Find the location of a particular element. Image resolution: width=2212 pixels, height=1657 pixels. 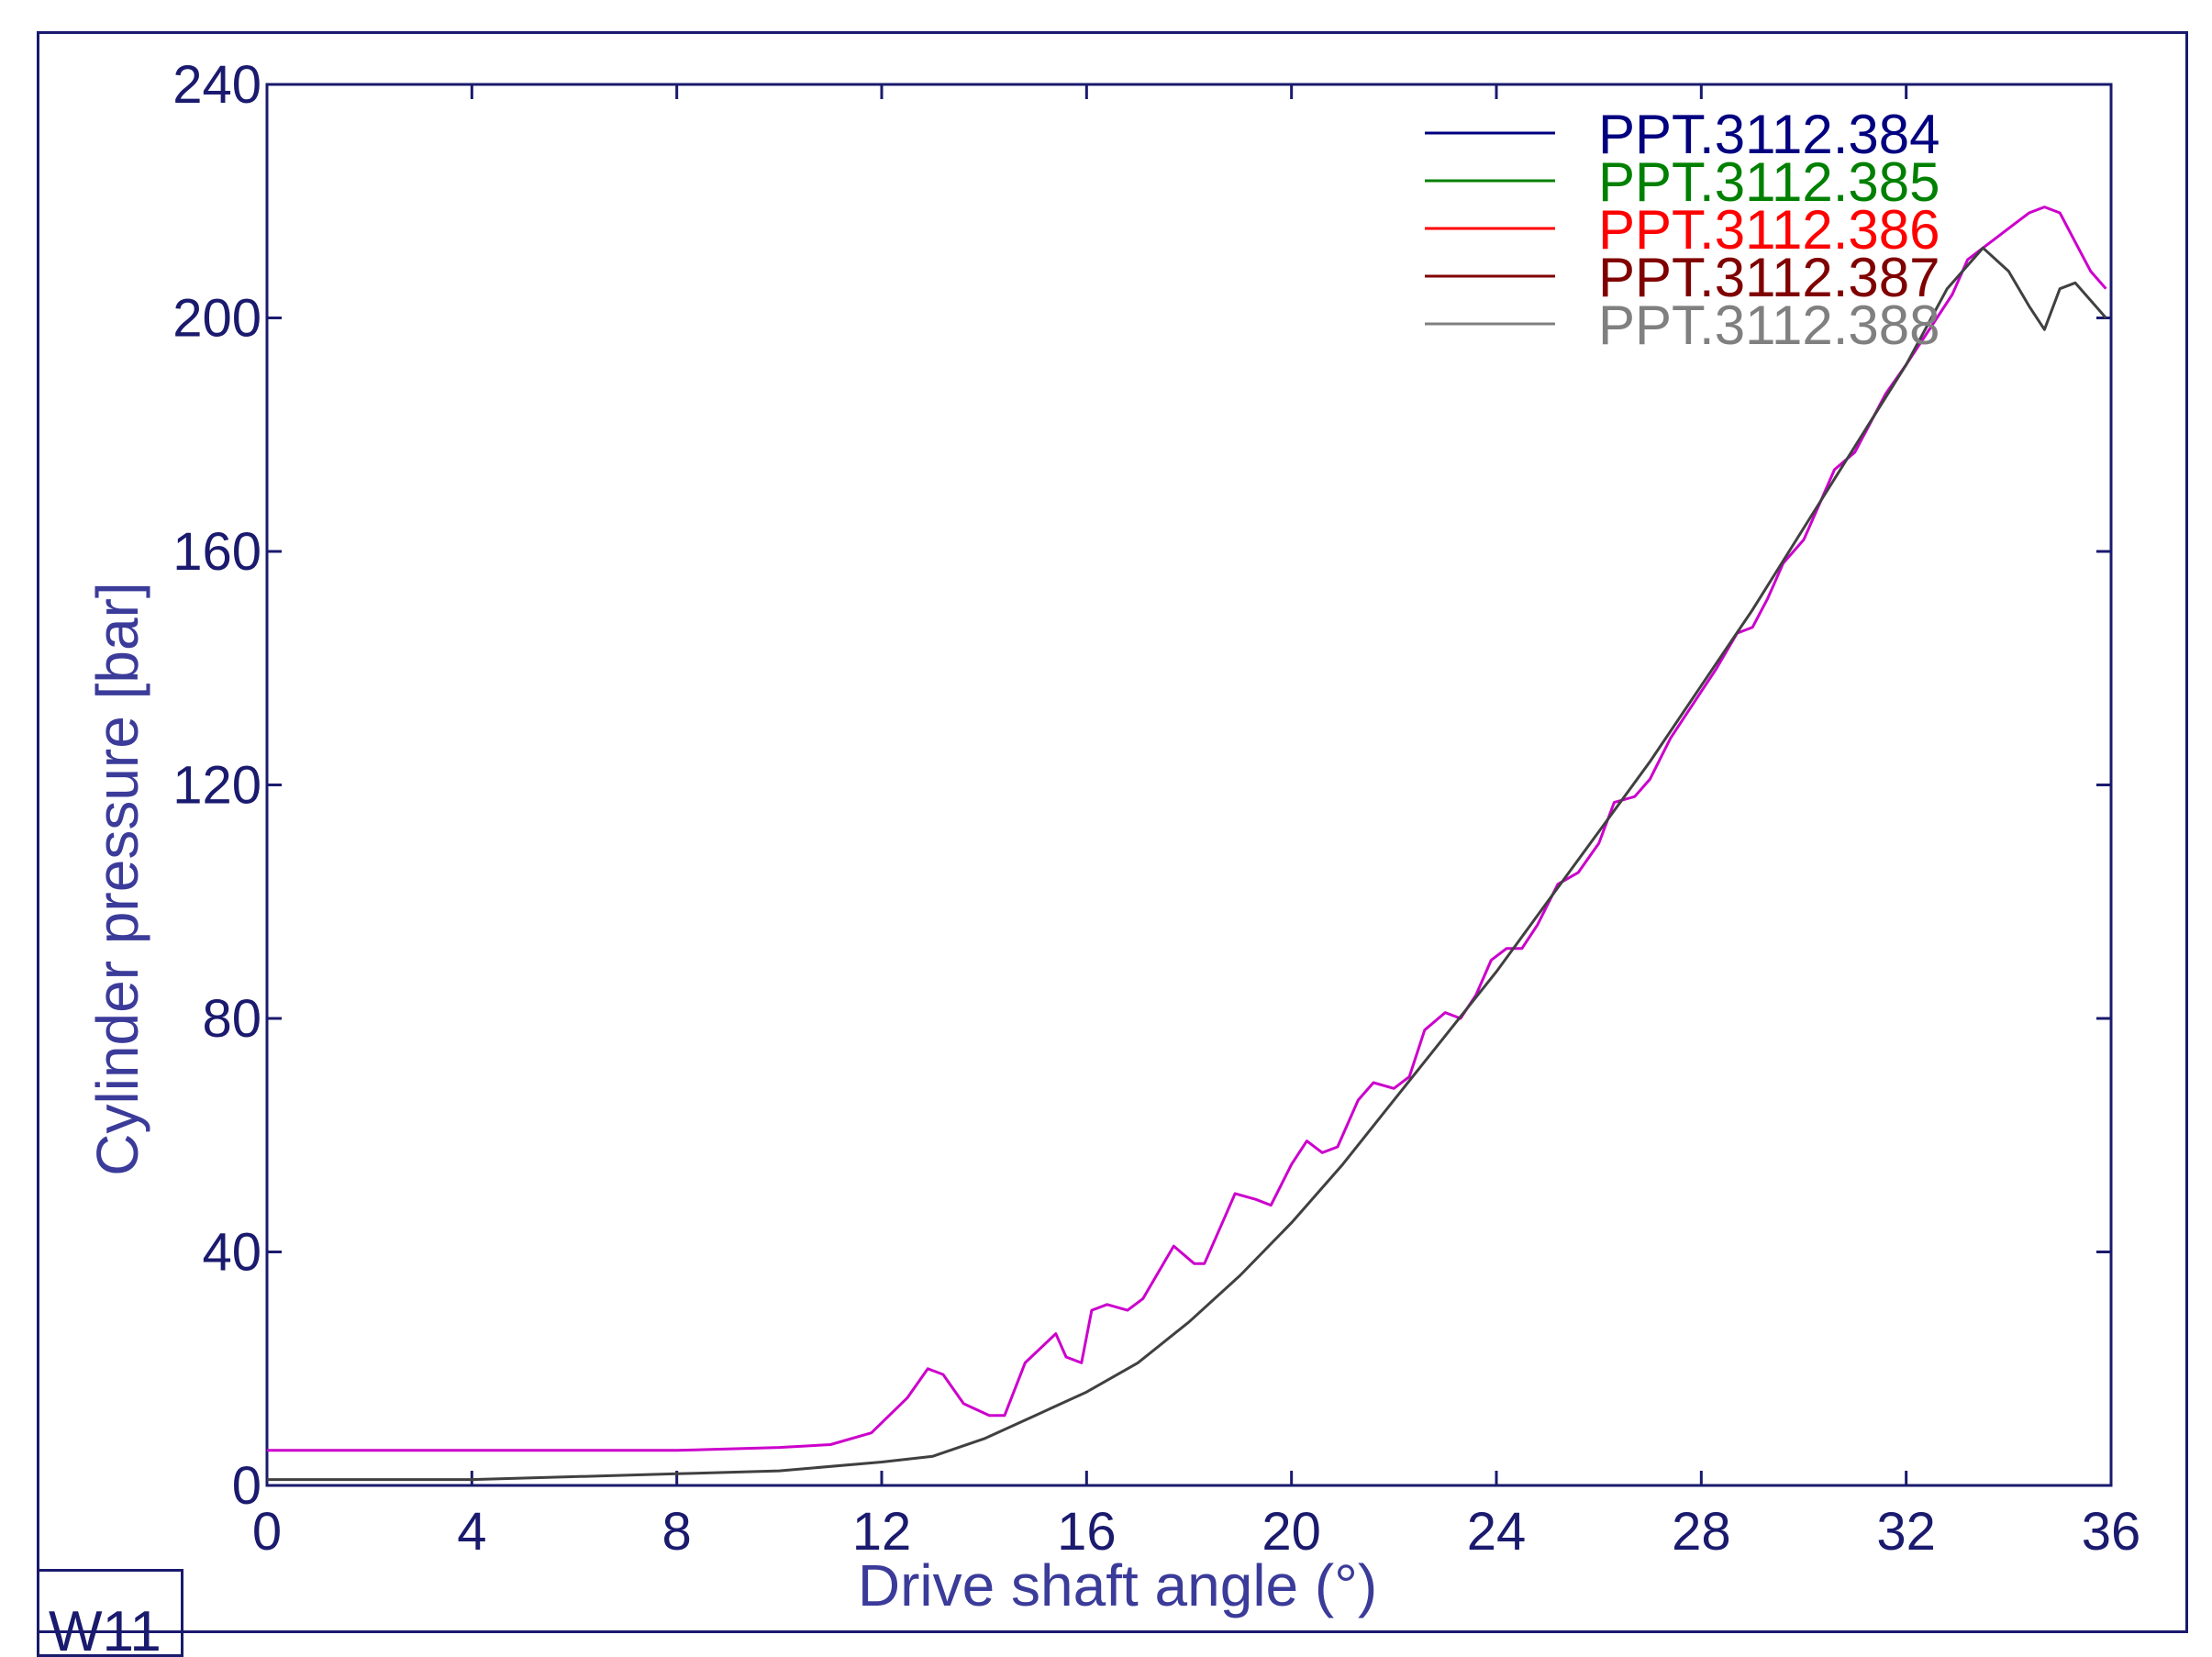

y-tick-label: 0 is located at coordinates (246, 1486).